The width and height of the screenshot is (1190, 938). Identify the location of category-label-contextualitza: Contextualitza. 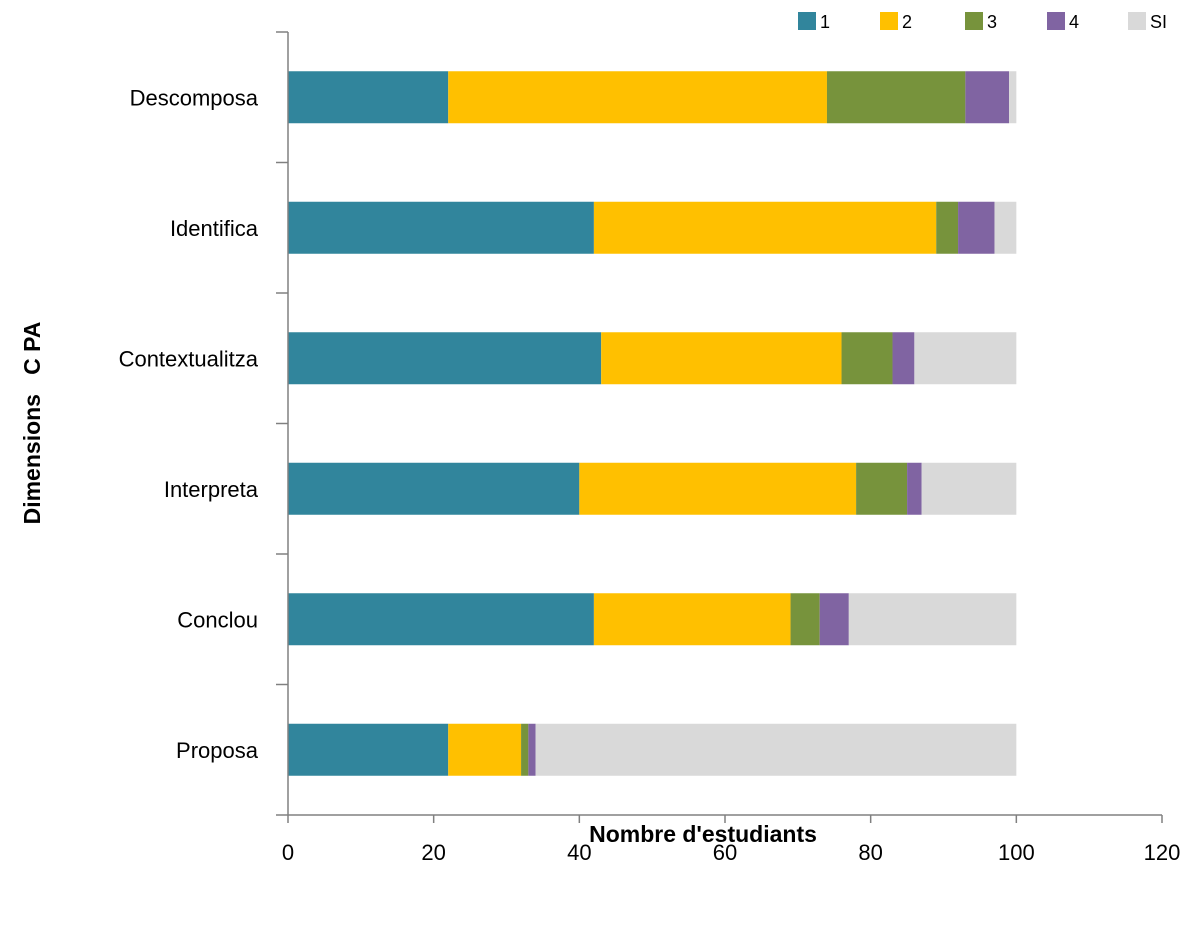
(189, 358).